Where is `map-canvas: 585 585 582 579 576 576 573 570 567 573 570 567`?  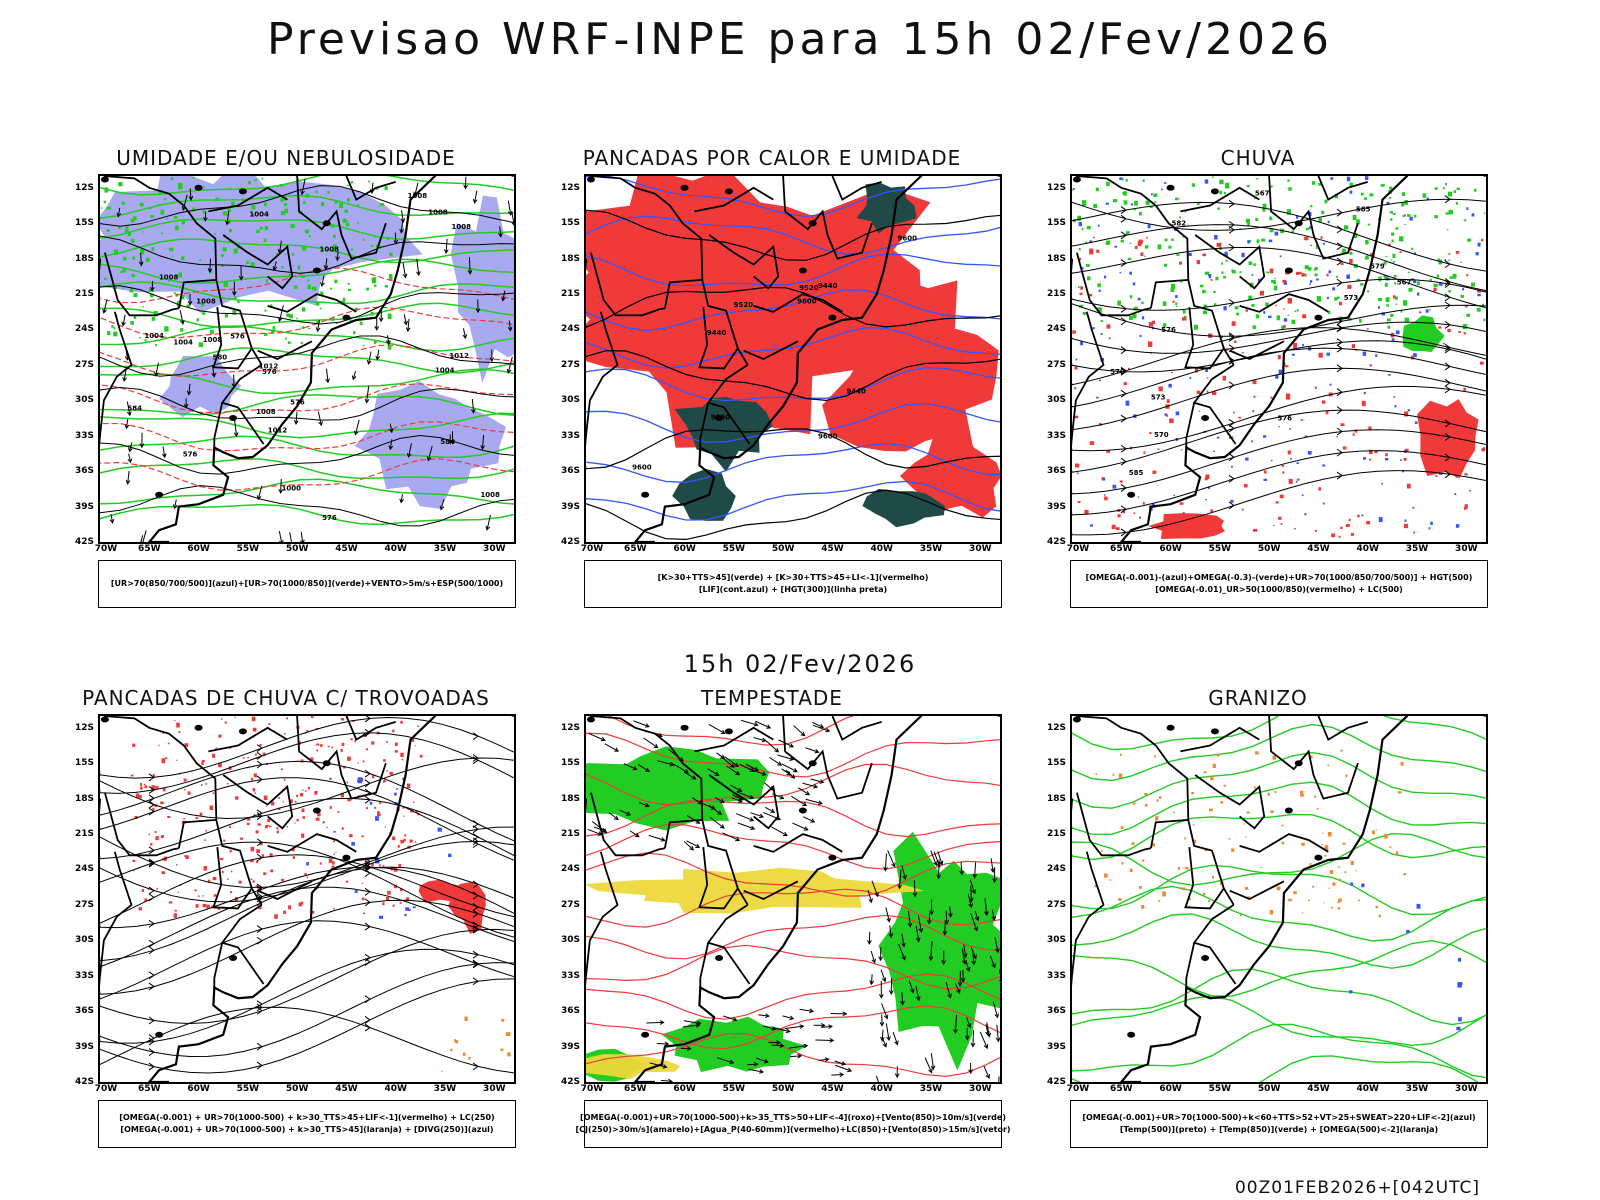
map-canvas: 585 585 582 579 576 576 573 570 567 573 570 567 is located at coordinates (1279, 359).